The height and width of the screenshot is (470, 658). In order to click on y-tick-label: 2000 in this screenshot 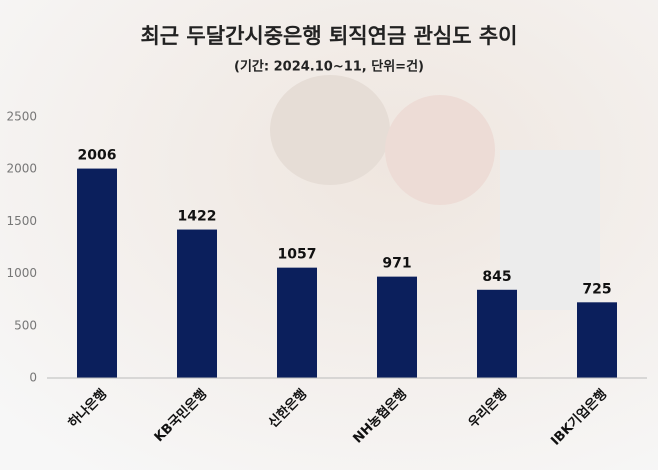, I will do `click(21, 169)`.